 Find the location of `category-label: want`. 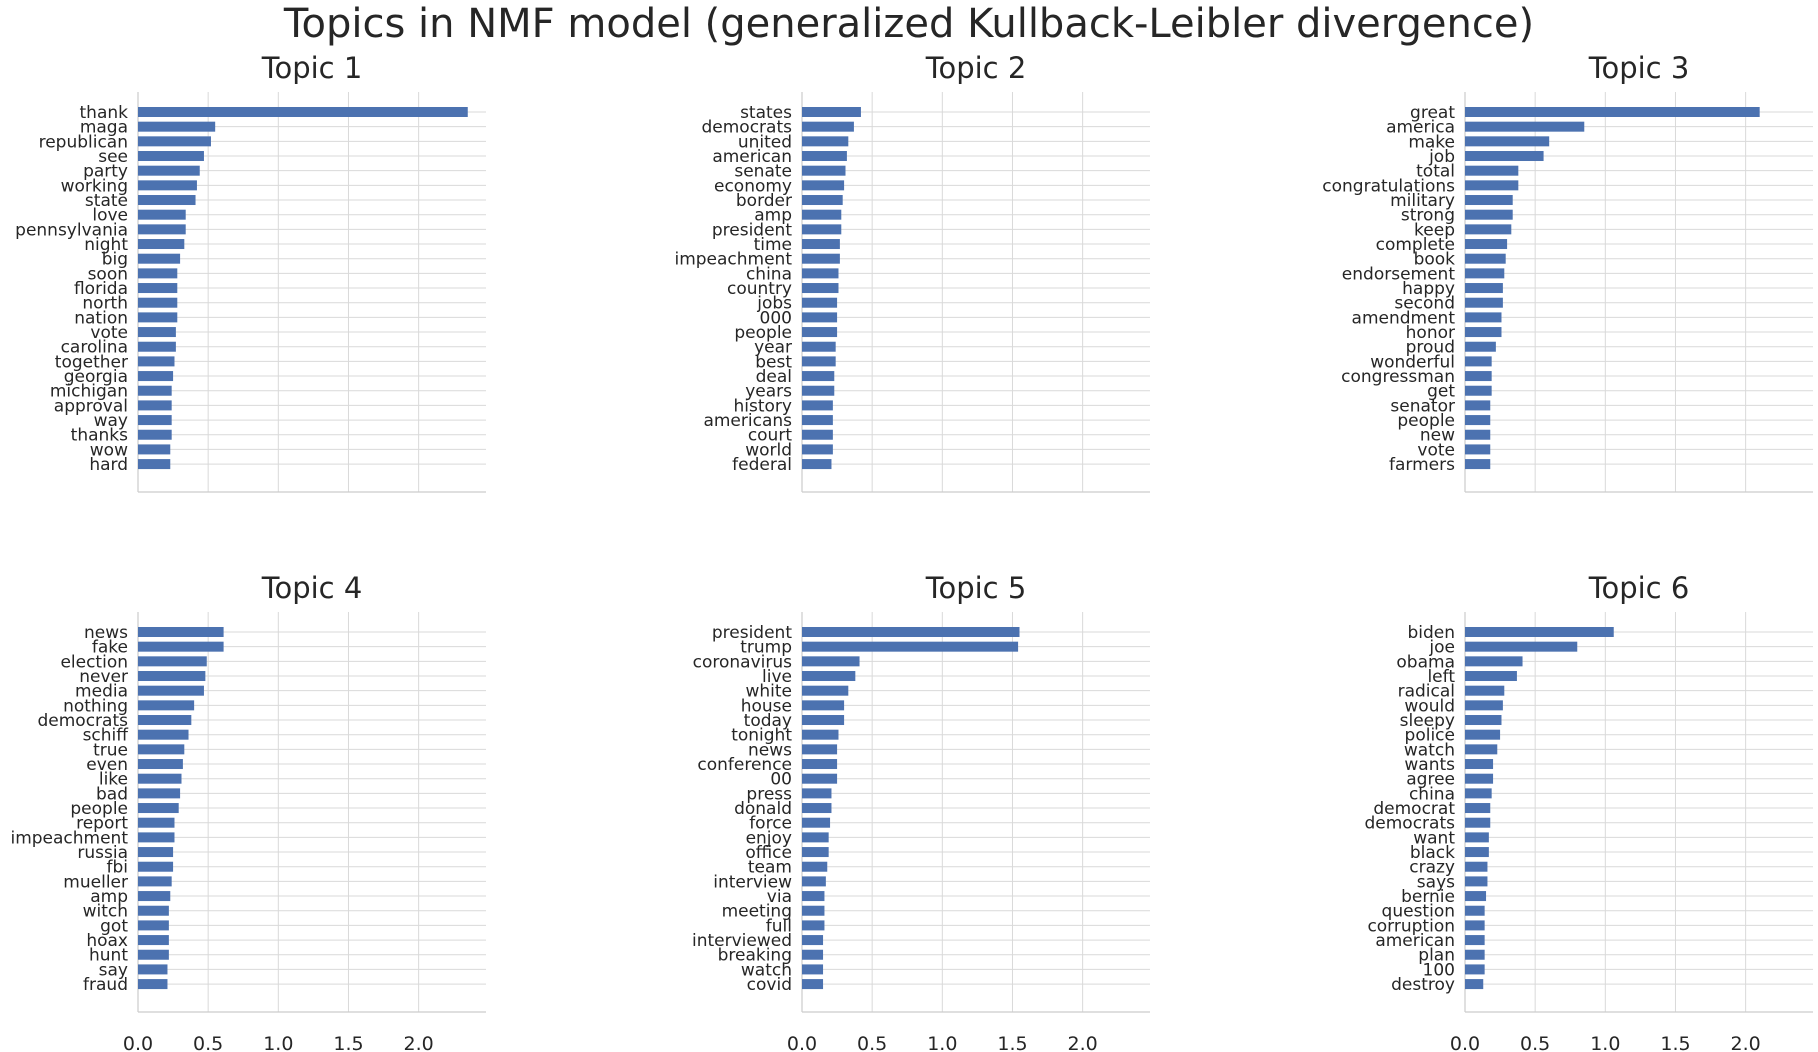

category-label: want is located at coordinates (1434, 838).